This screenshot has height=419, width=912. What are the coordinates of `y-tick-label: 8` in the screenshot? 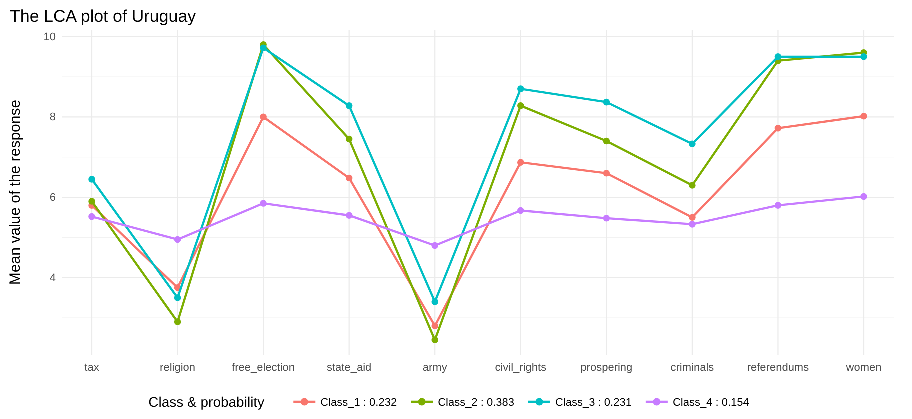 It's located at (53, 118).